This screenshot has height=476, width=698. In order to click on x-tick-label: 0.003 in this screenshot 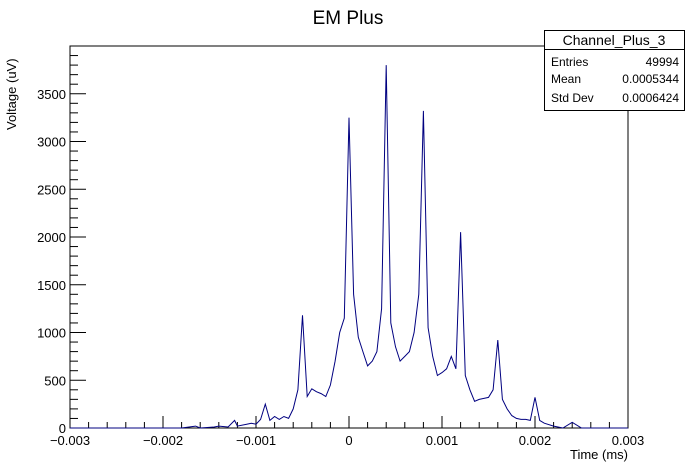, I will do `click(628, 440)`.